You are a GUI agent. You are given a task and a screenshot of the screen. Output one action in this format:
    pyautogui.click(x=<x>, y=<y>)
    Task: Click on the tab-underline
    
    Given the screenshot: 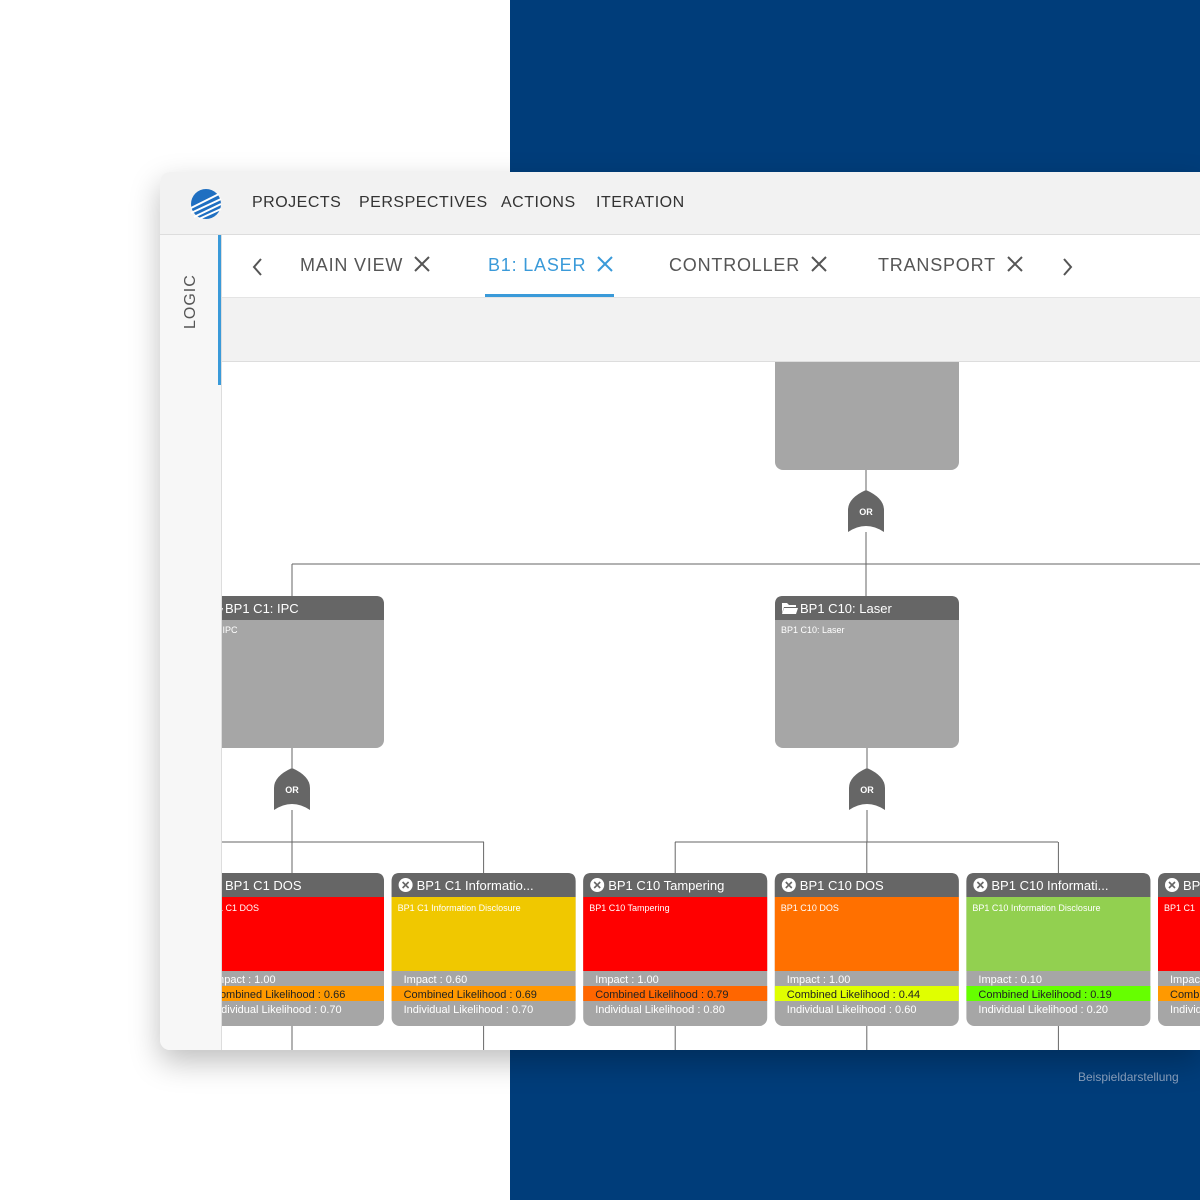 What is the action you would take?
    pyautogui.click(x=549, y=295)
    